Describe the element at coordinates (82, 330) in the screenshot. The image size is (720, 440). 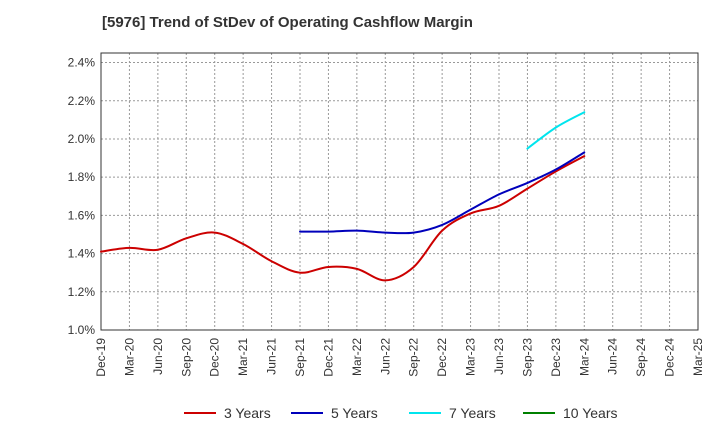
I see `y-tick-label: 1.0%` at that location.